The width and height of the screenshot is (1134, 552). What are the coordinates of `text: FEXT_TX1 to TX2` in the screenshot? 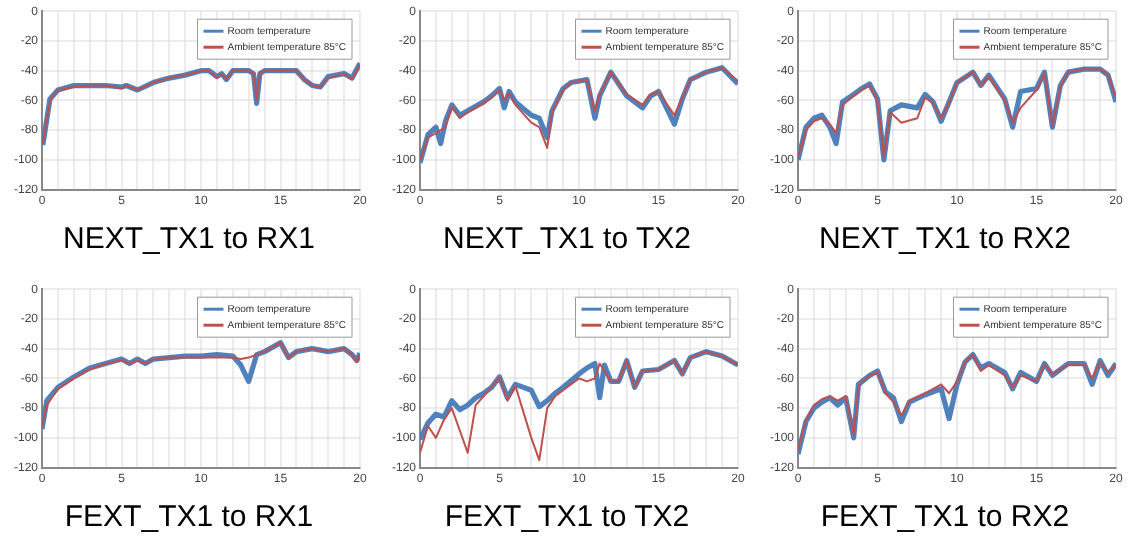 It's located at (567, 517).